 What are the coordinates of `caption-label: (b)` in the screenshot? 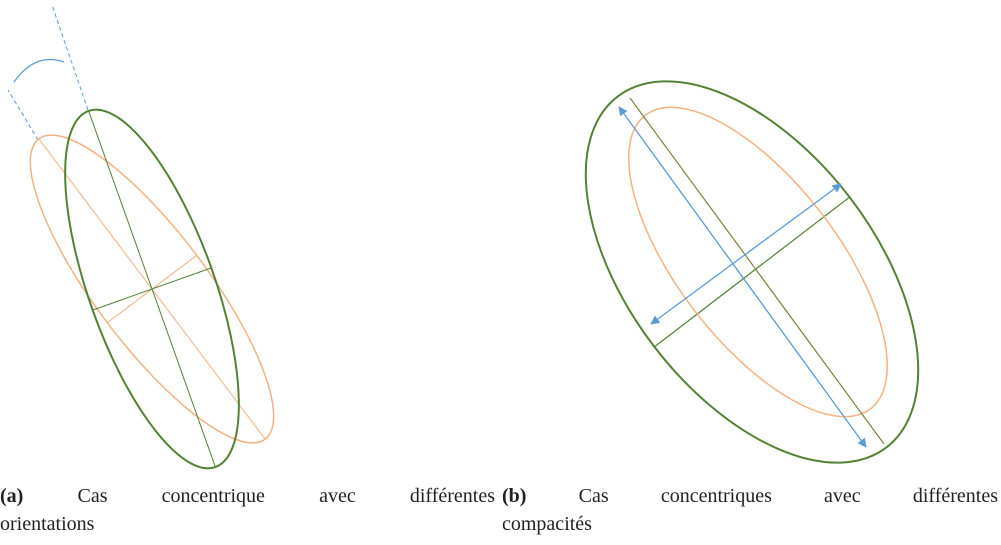 It's located at (514, 496).